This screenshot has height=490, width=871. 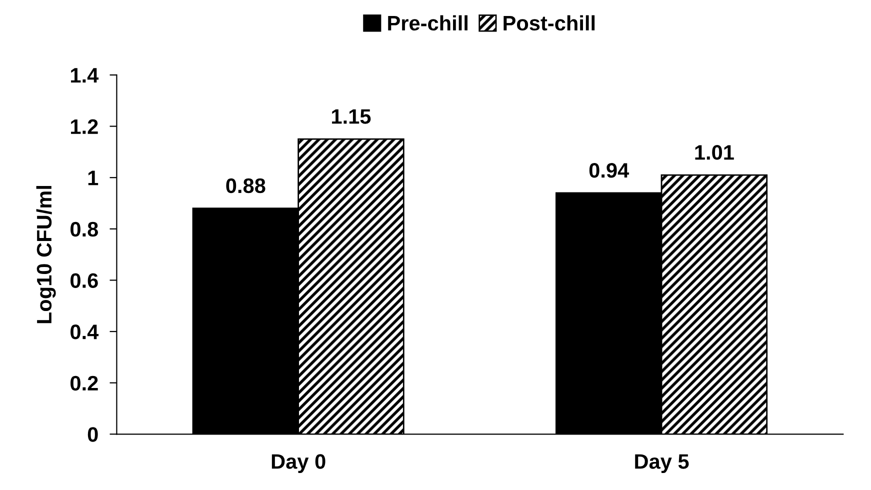 I want to click on x-tick-label: Day 0, so click(x=299, y=464).